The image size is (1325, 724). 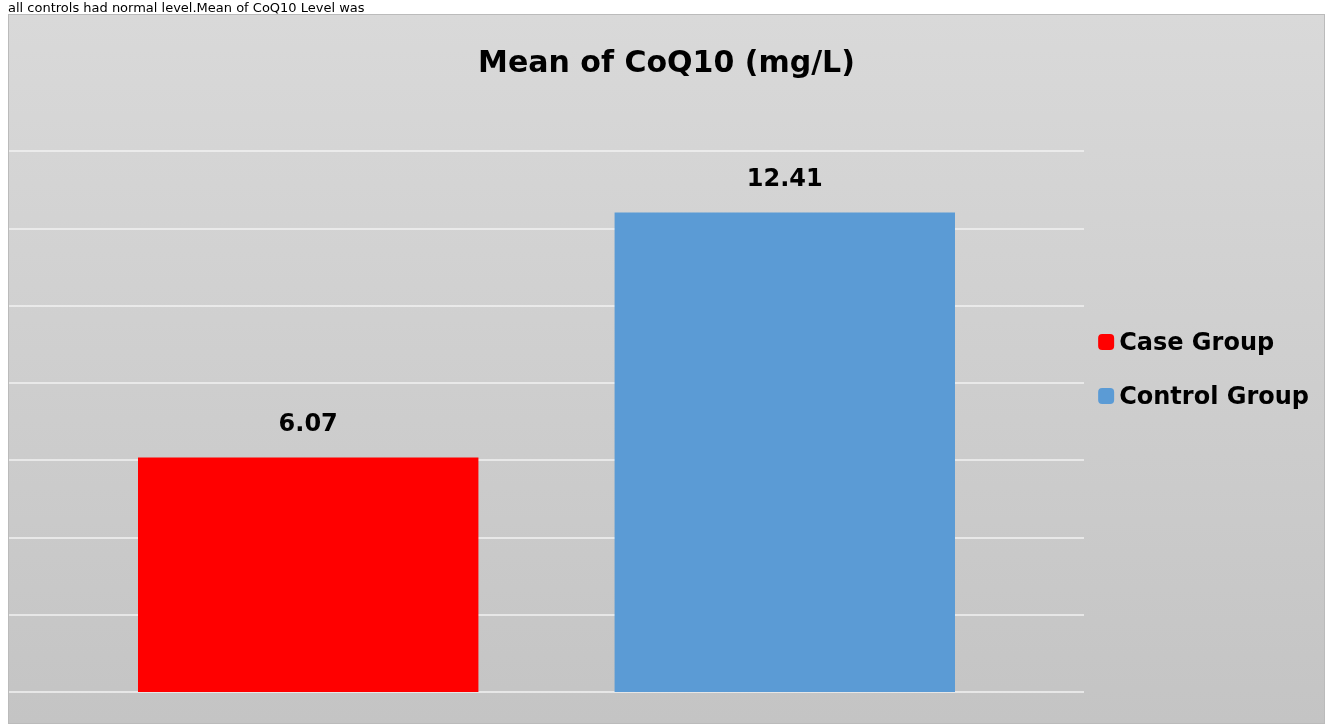 What do you see at coordinates (308, 423) in the screenshot?
I see `data-label: 6.07` at bounding box center [308, 423].